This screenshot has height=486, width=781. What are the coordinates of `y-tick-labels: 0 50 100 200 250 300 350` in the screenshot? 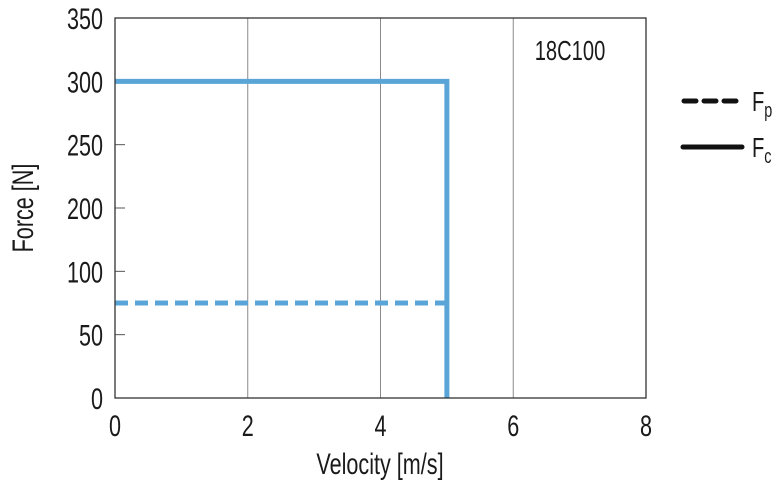 It's located at (85, 208).